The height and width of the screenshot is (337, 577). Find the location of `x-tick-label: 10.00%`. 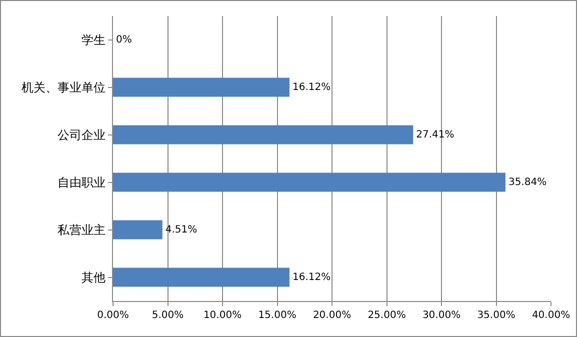

x-tick-label: 10.00% is located at coordinates (222, 315).